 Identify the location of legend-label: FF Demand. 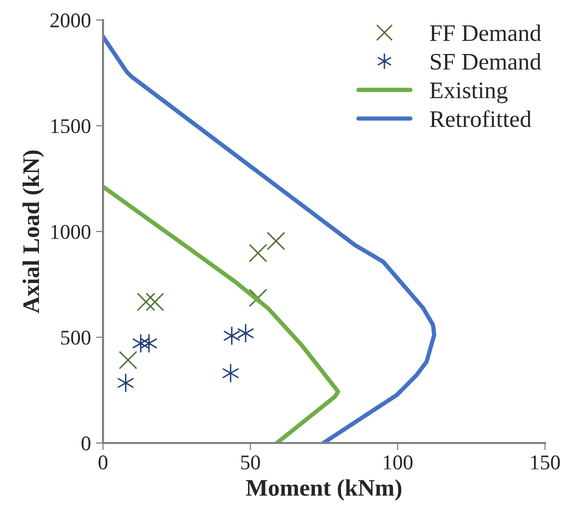
(486, 33).